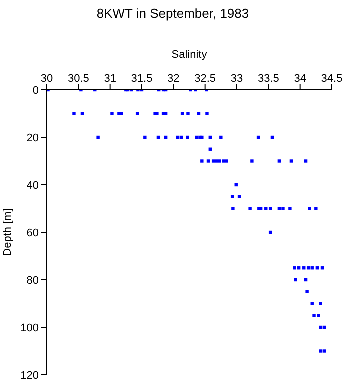  What do you see at coordinates (47, 79) in the screenshot?
I see `x-tick-label: 30` at bounding box center [47, 79].